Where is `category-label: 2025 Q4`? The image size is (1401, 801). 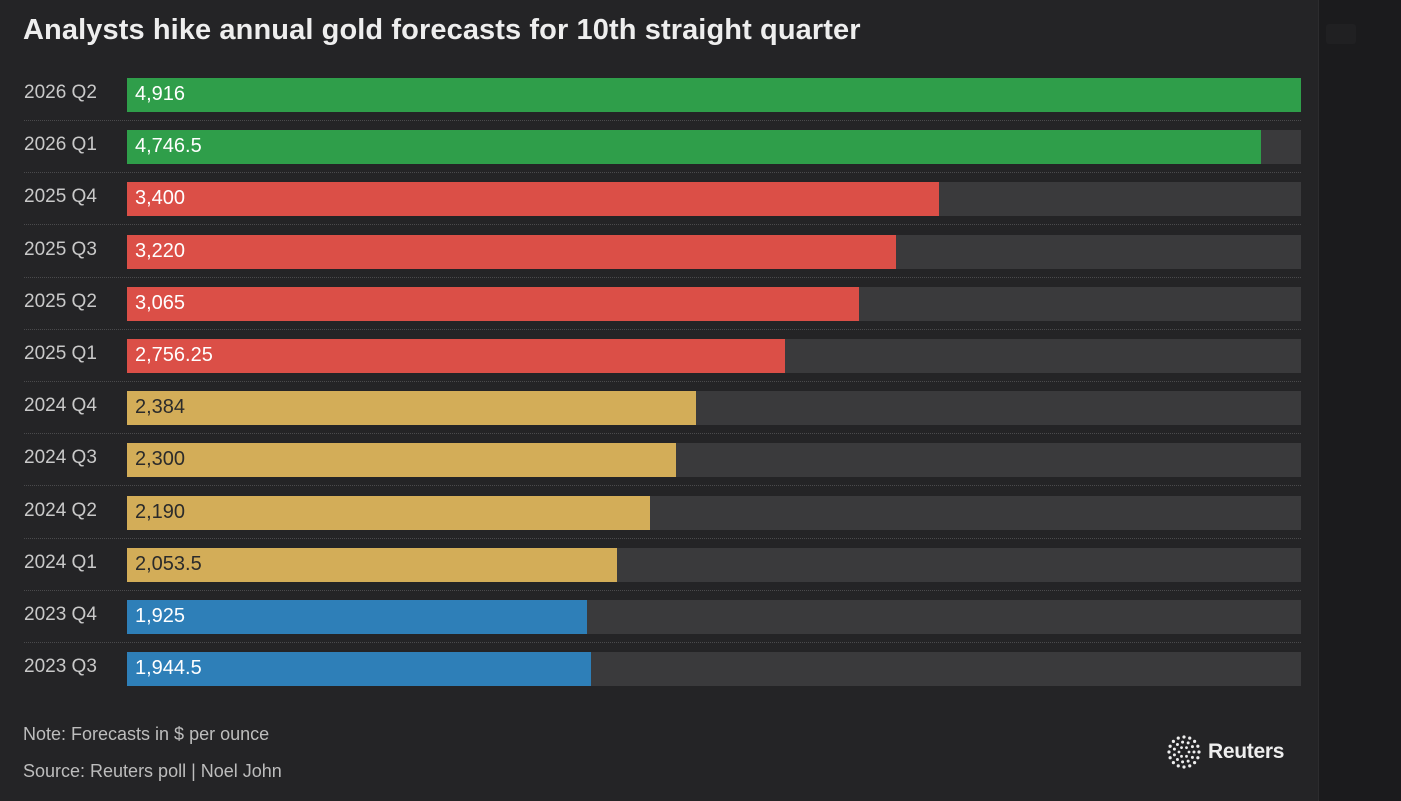 category-label: 2025 Q4 is located at coordinates (60, 197).